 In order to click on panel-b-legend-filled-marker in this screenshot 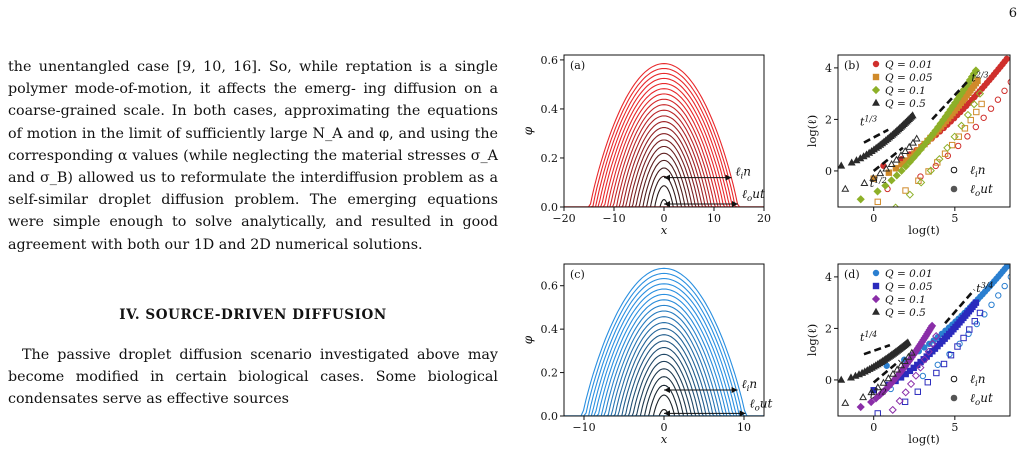, I will do `click(954, 189)`.